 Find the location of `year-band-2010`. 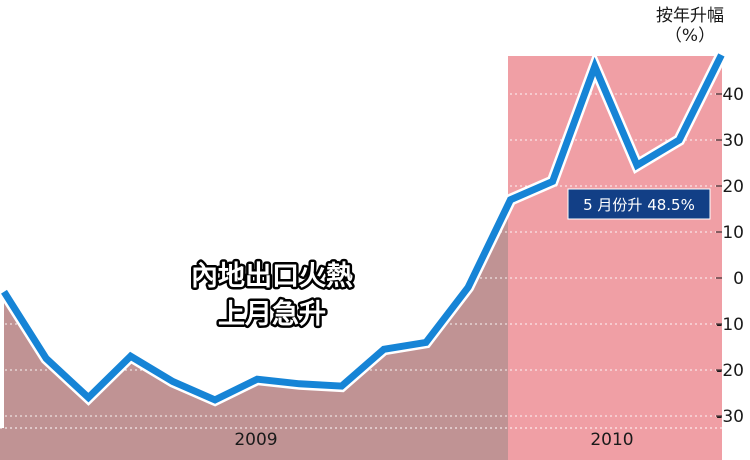

year-band-2010 is located at coordinates (615, 444).